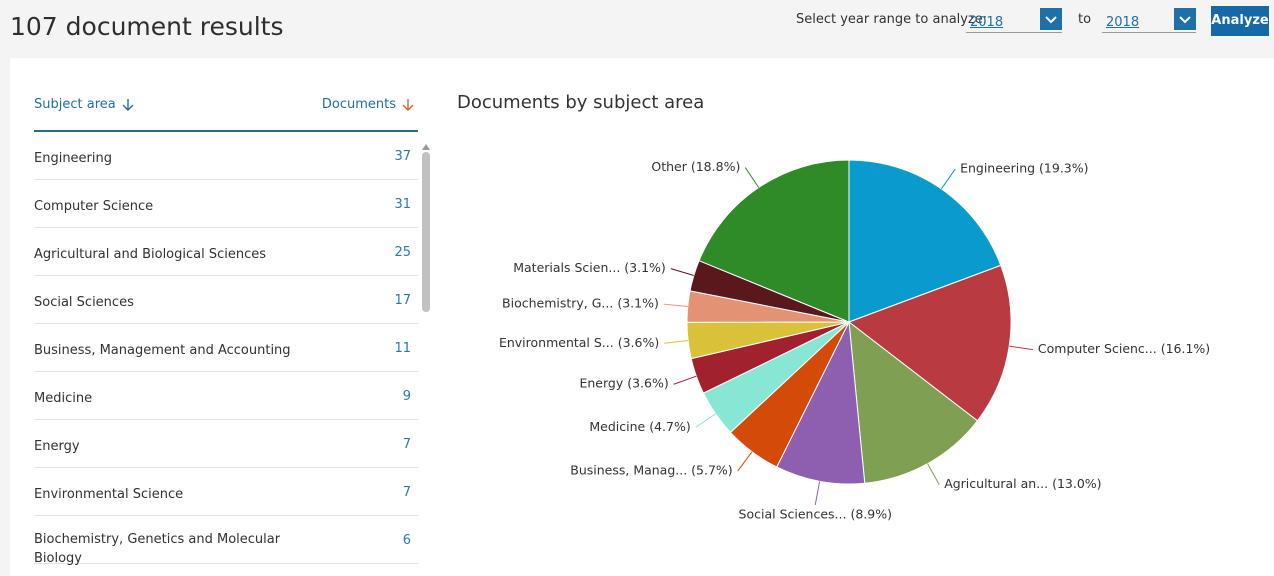 The height and width of the screenshot is (576, 1274). Describe the element at coordinates (579, 342) in the screenshot. I see `slice-label: Environmental S... (3.6%)` at that location.